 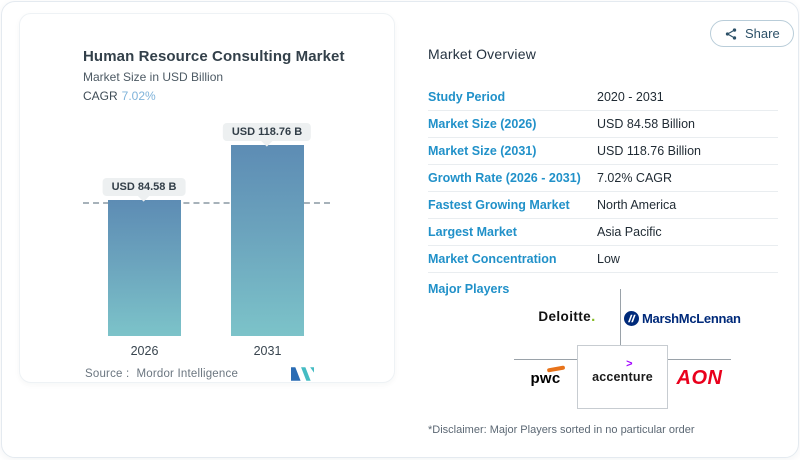 I want to click on table-row: Growth Rate (2026 - 2031) 7.02% CAGR, so click(x=603, y=178).